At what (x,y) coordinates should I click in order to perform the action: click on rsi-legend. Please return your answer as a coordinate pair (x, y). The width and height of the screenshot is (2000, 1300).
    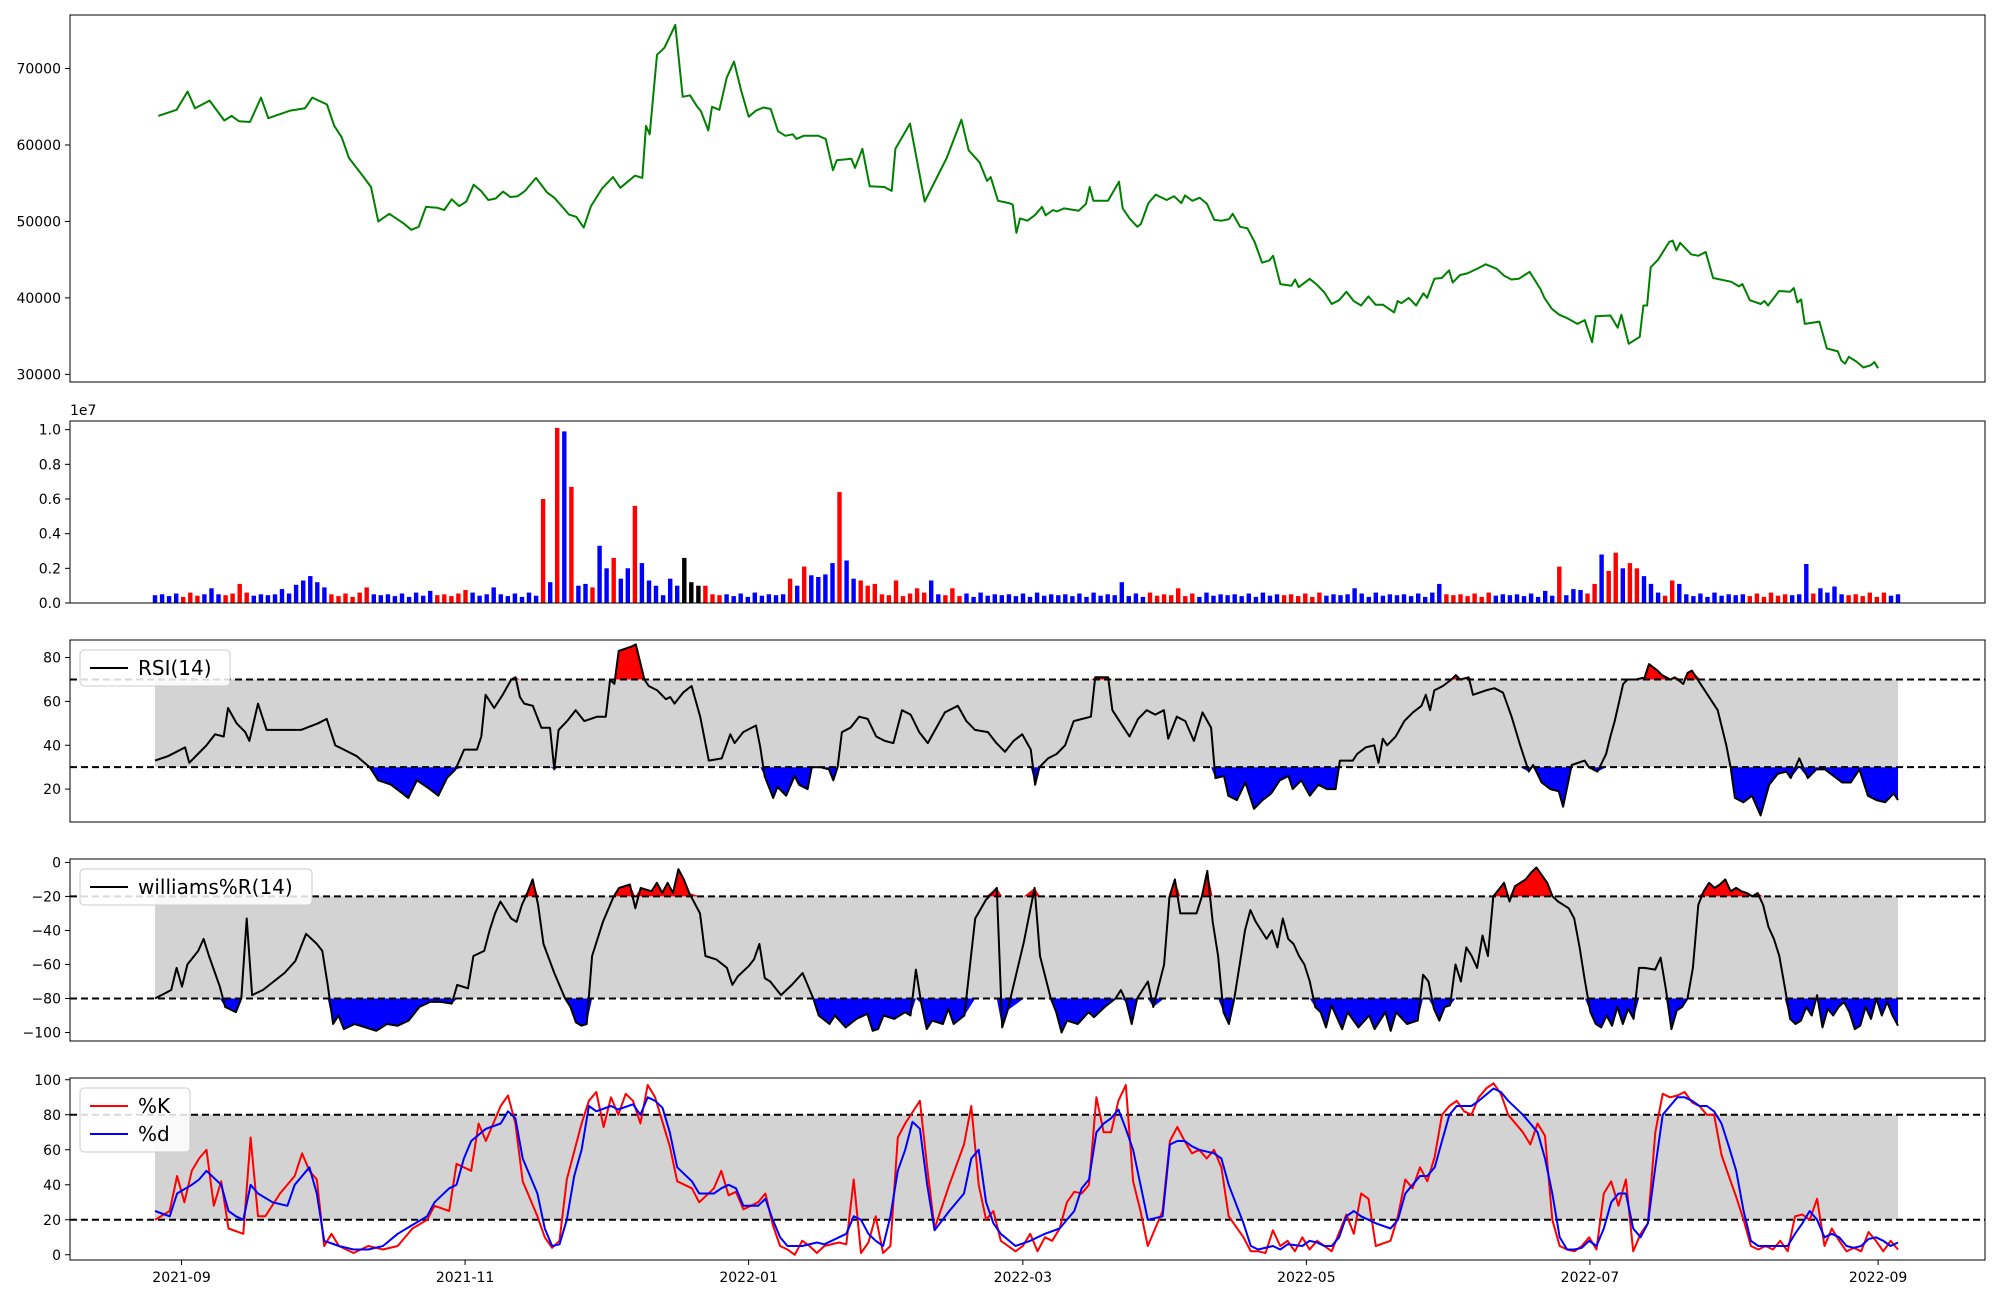
    Looking at the image, I should click on (155, 668).